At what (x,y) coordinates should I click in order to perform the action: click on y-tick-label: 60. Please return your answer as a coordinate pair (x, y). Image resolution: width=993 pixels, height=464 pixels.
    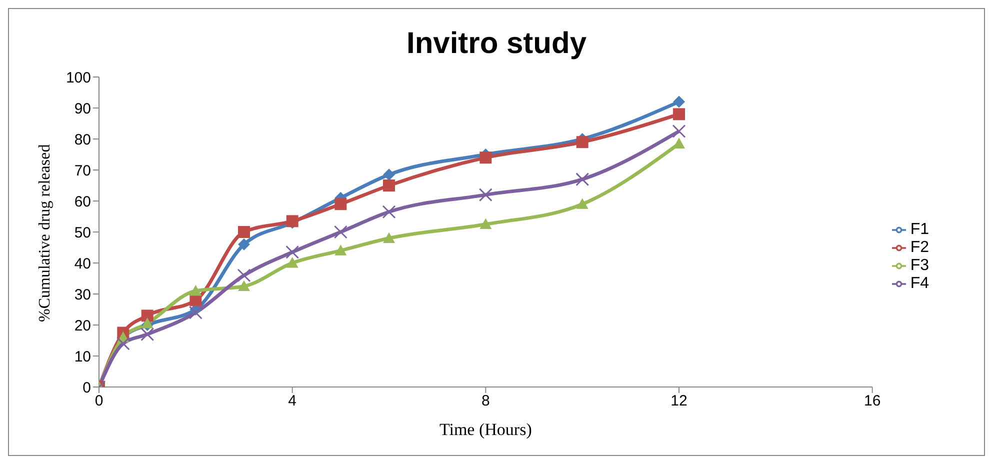
    Looking at the image, I should click on (82, 201).